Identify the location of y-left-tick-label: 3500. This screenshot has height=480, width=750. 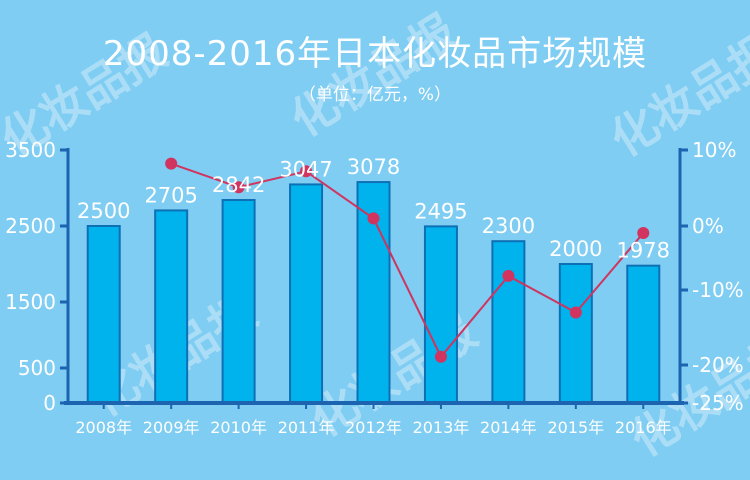
(30, 150).